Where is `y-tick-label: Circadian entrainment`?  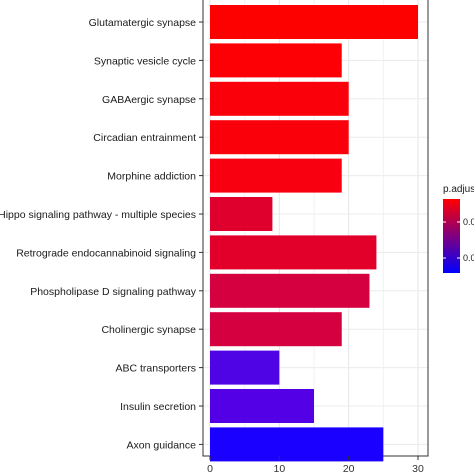 y-tick-label: Circadian entrainment is located at coordinates (144, 138).